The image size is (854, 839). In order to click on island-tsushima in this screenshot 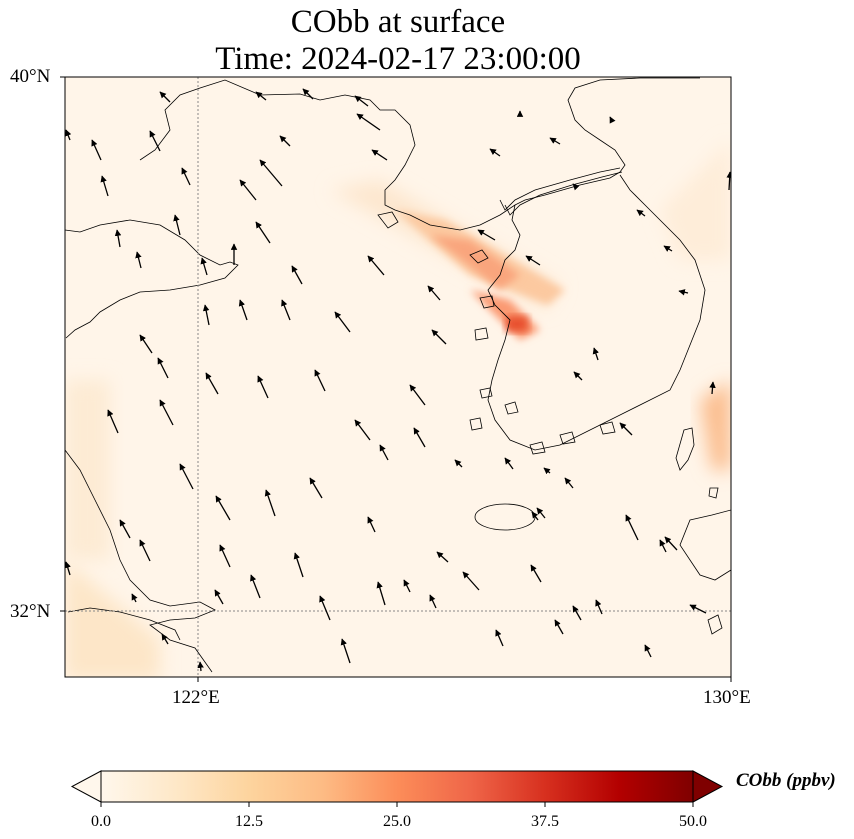, I will do `click(685, 449)`.